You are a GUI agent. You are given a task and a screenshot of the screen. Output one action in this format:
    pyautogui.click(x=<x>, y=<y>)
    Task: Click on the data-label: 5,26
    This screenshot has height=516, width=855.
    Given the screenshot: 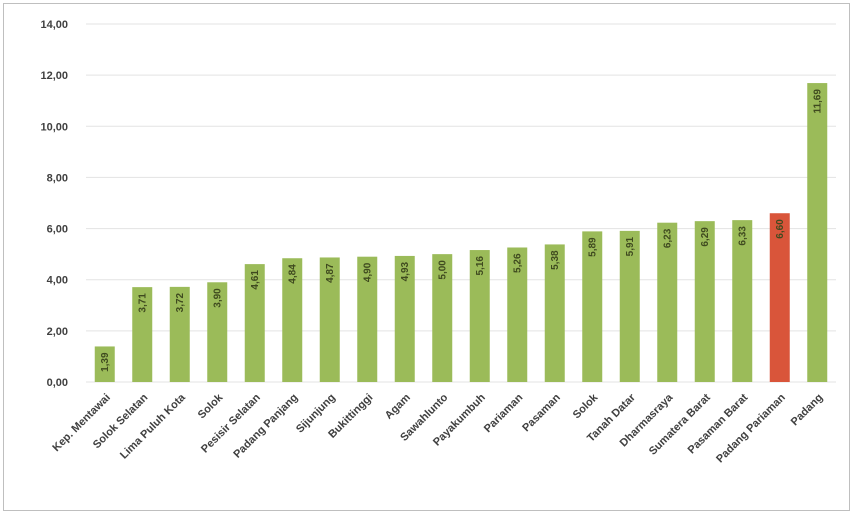 What is the action you would take?
    pyautogui.click(x=518, y=263)
    